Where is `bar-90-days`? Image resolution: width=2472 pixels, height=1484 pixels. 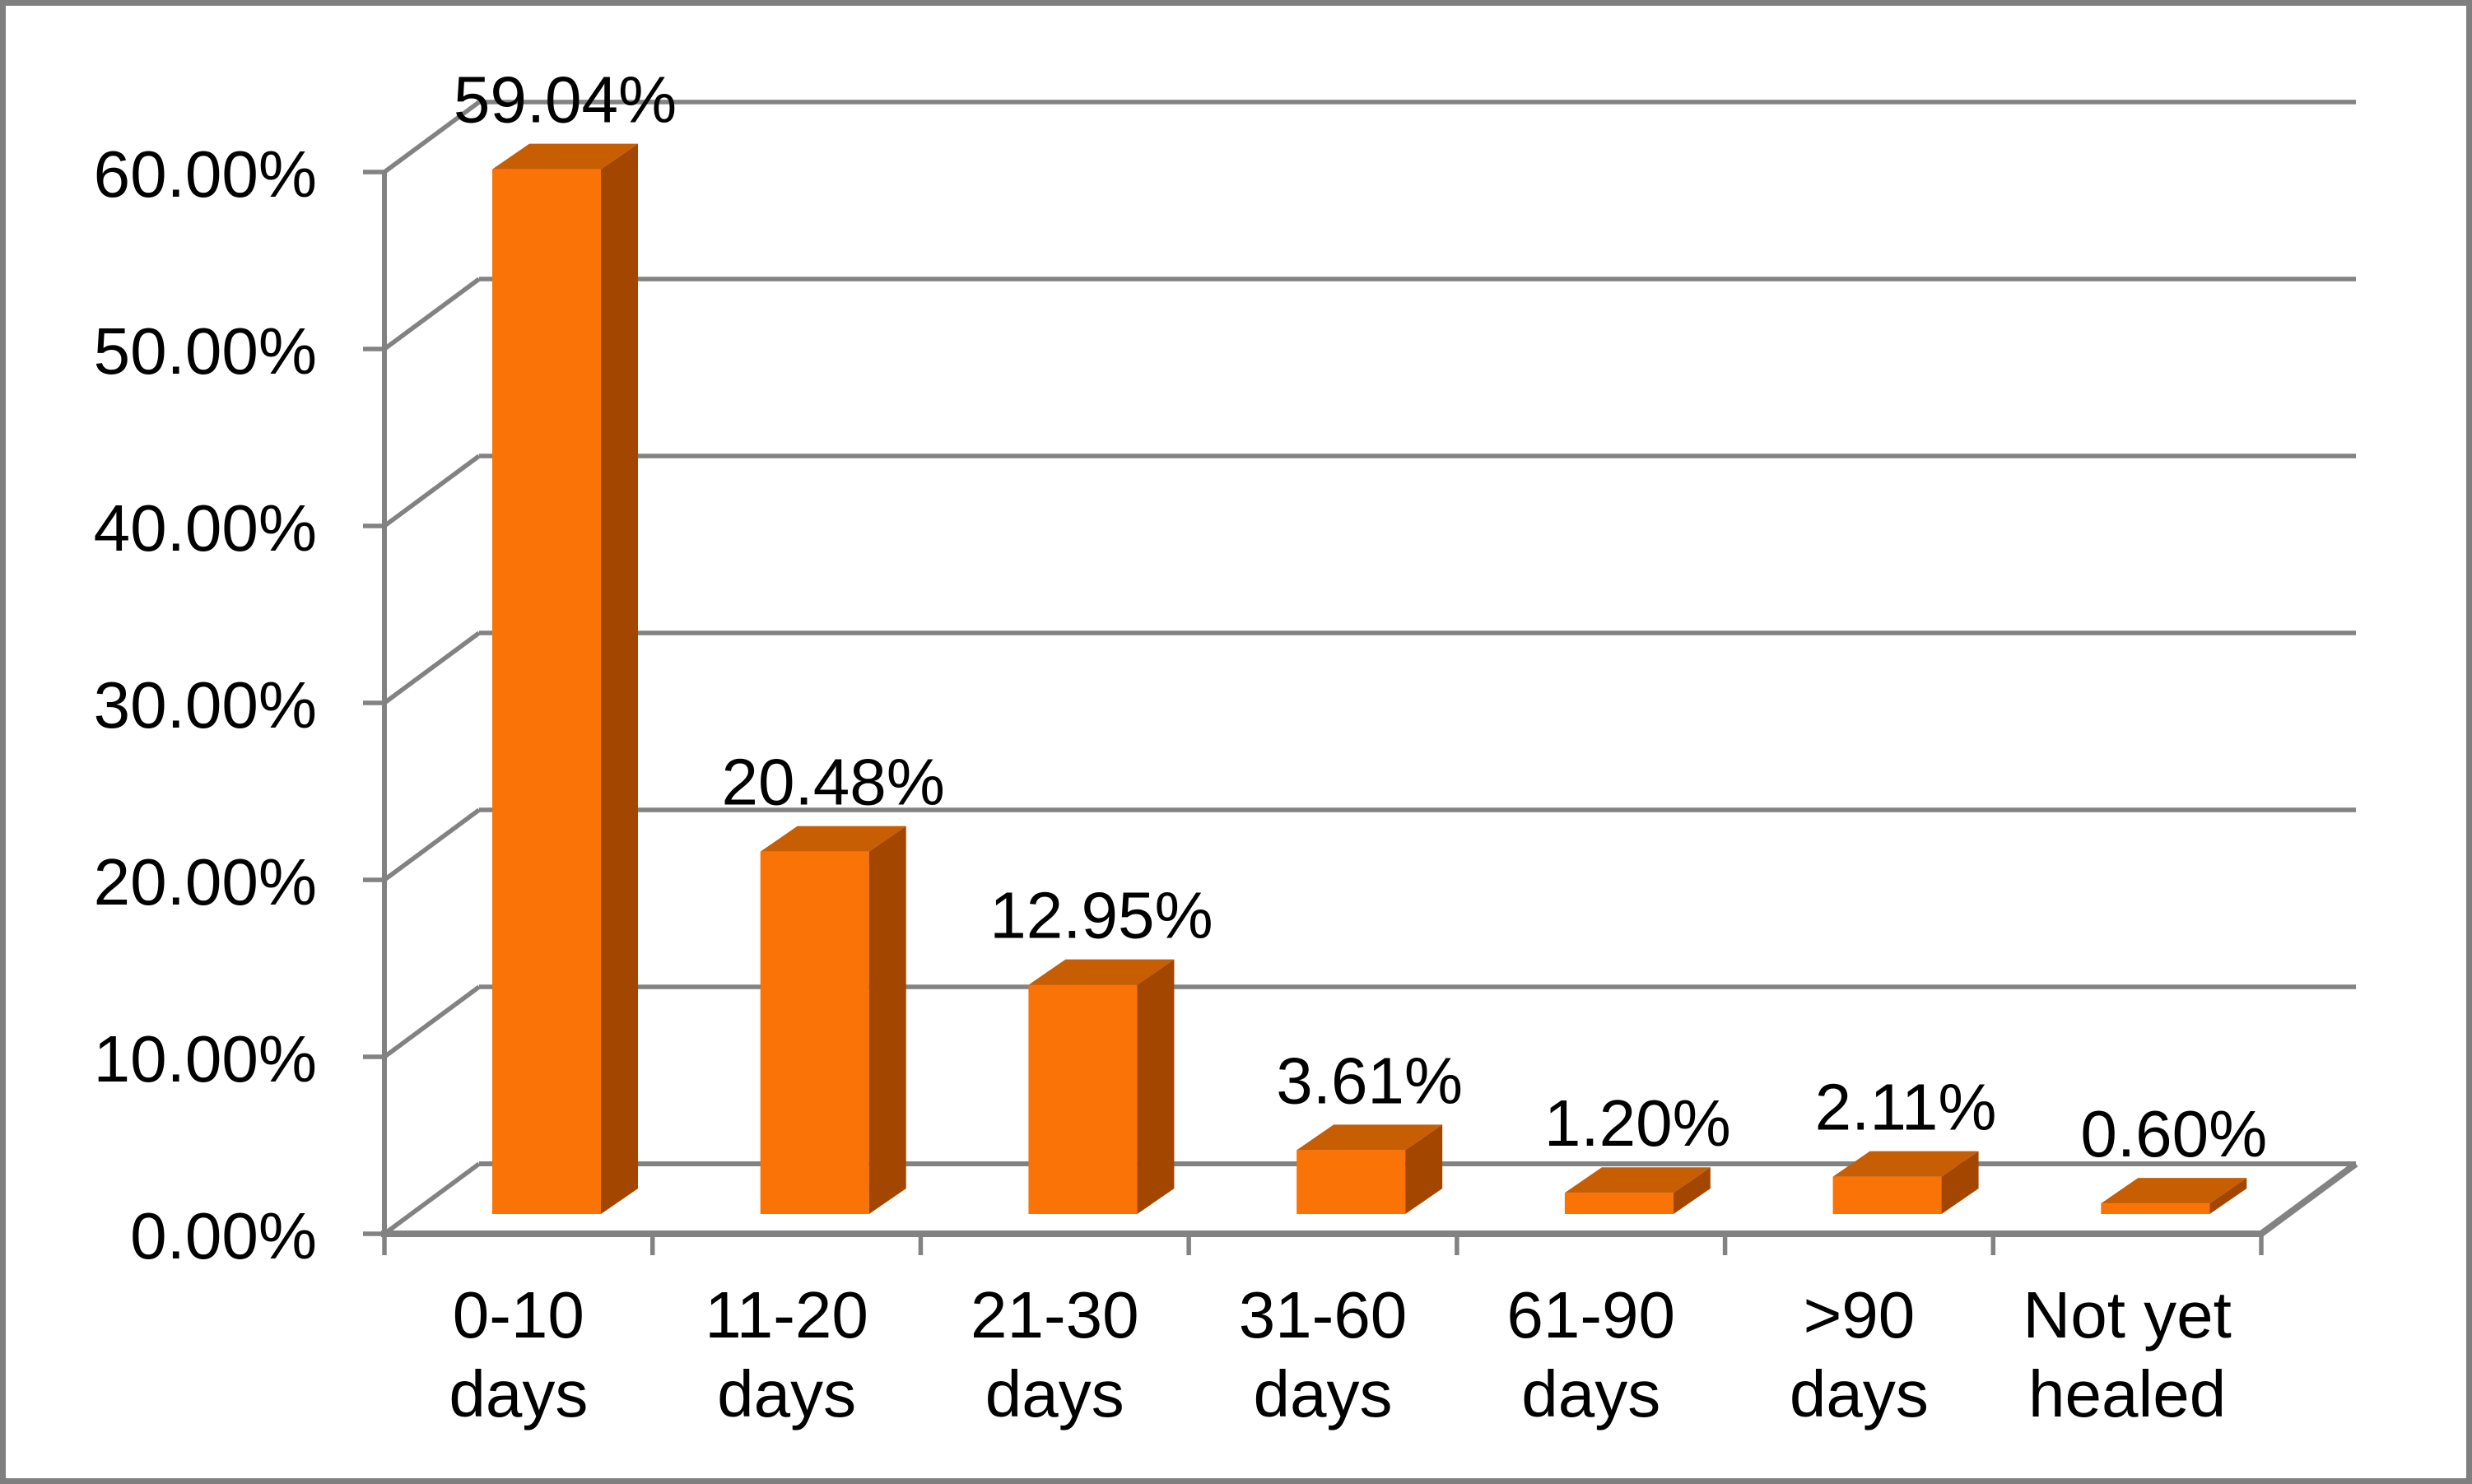
bar-90-days is located at coordinates (1905, 1182).